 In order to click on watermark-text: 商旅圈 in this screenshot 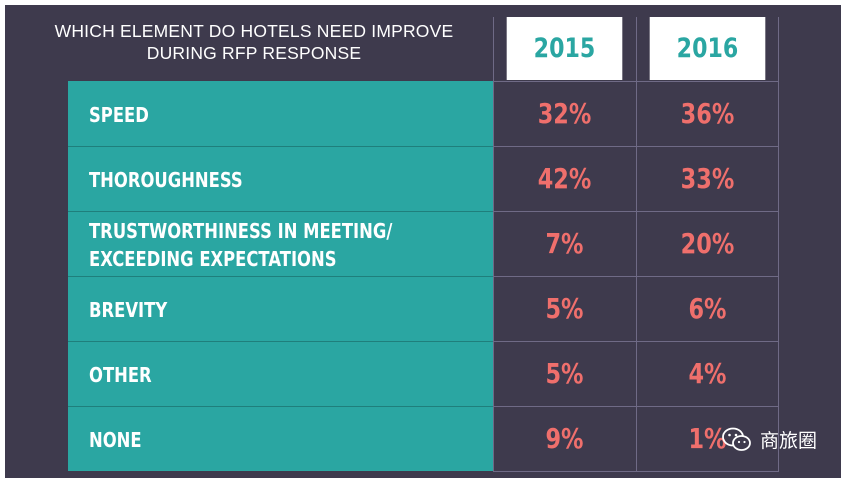, I will do `click(789, 441)`.